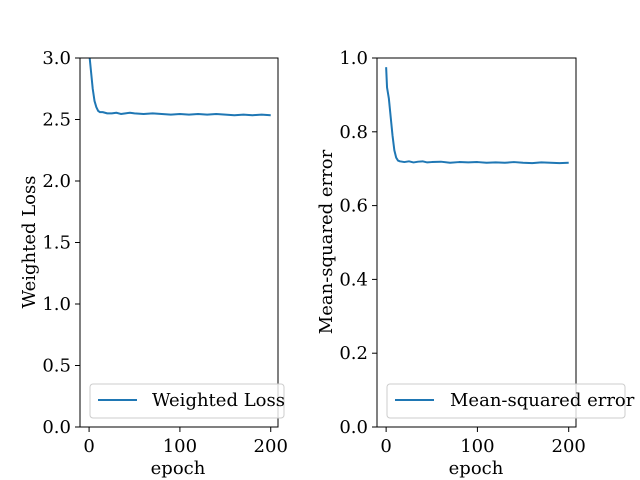  I want to click on mse-x-tick-label: 0, so click(385, 446).